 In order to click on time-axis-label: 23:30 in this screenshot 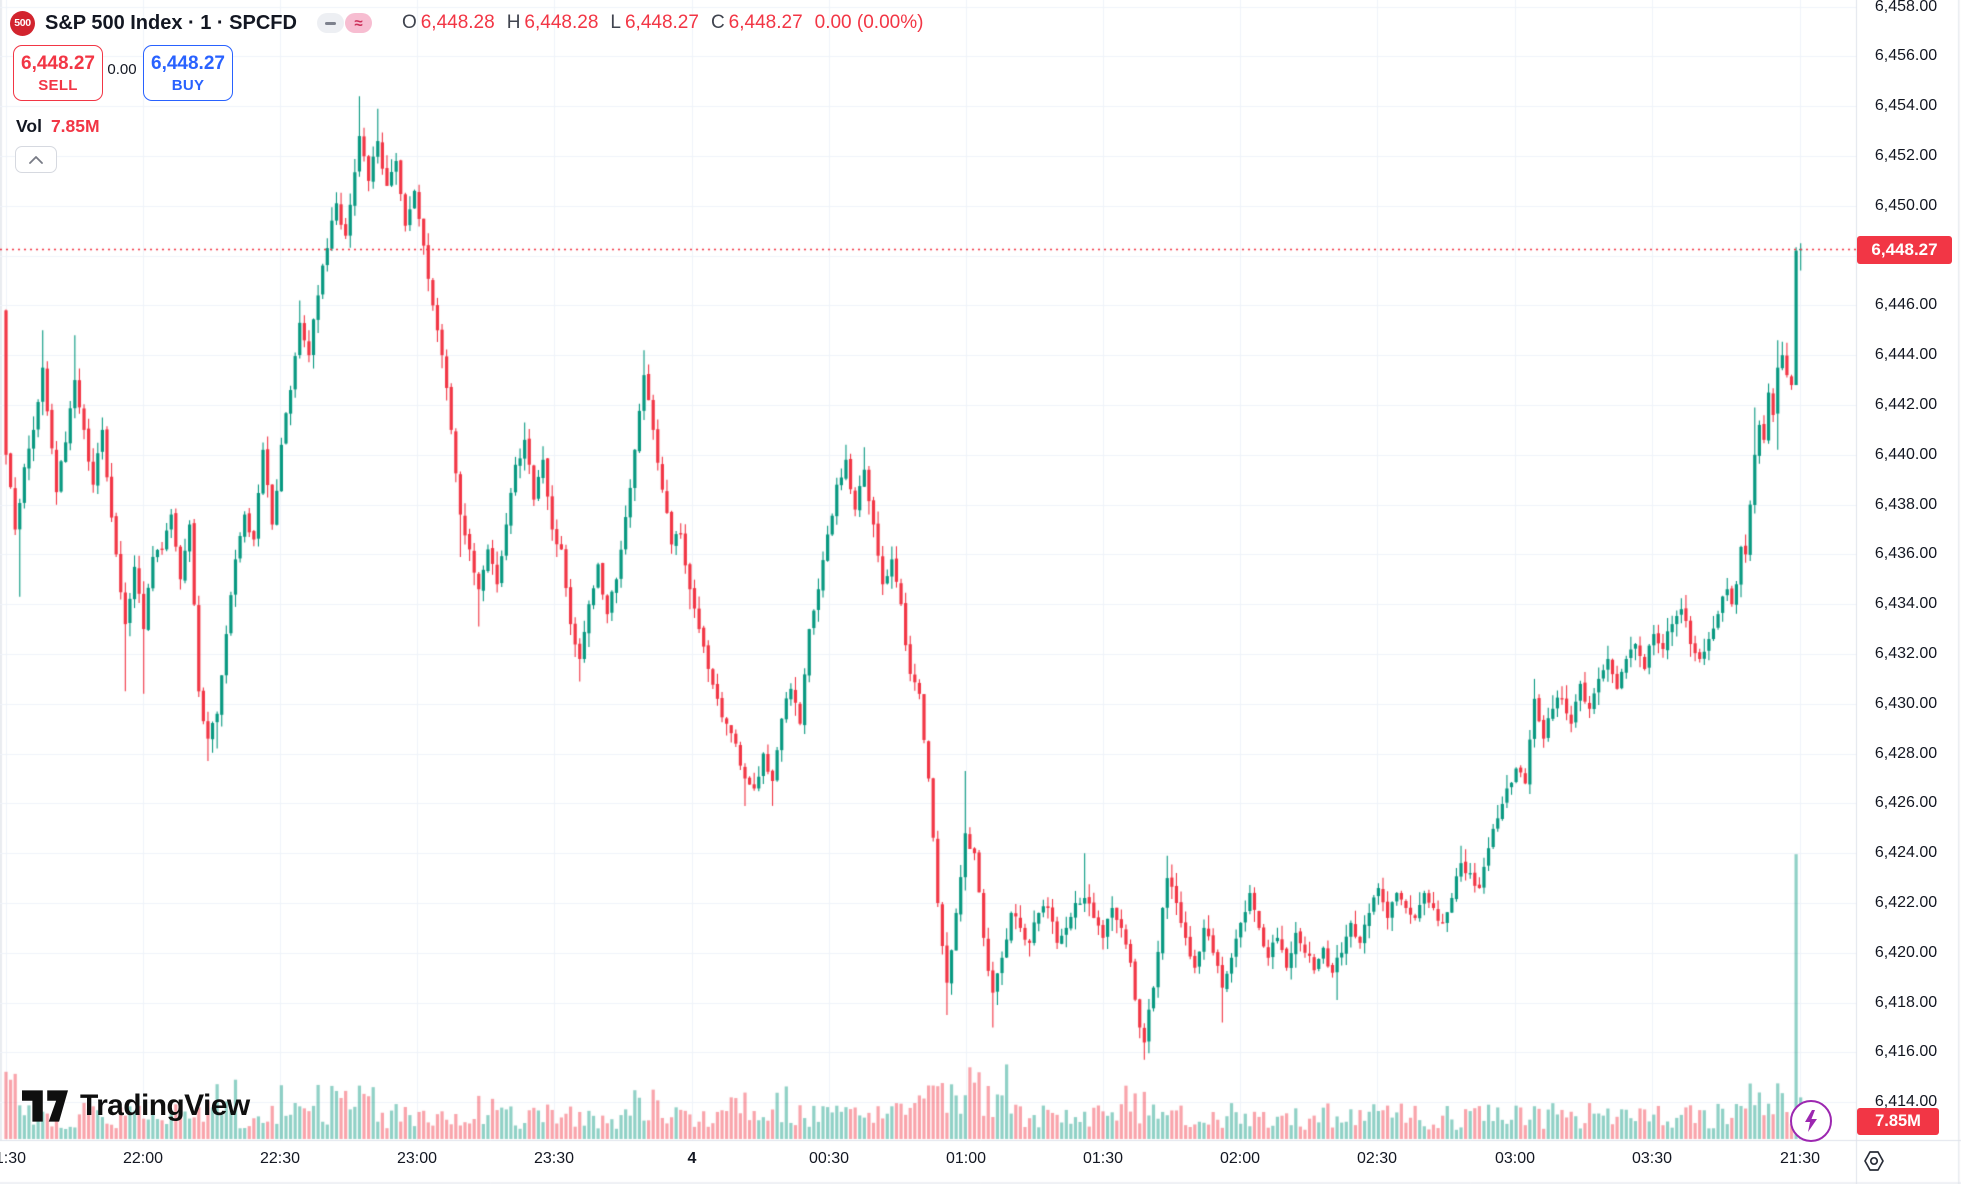, I will do `click(554, 1158)`.